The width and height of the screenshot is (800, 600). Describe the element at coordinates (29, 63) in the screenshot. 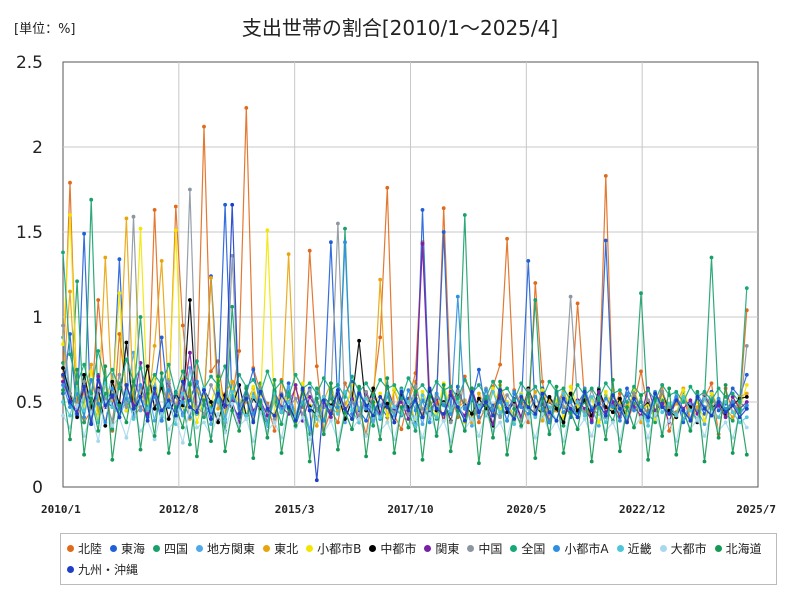

I see `y-tick-label: 2.5` at that location.